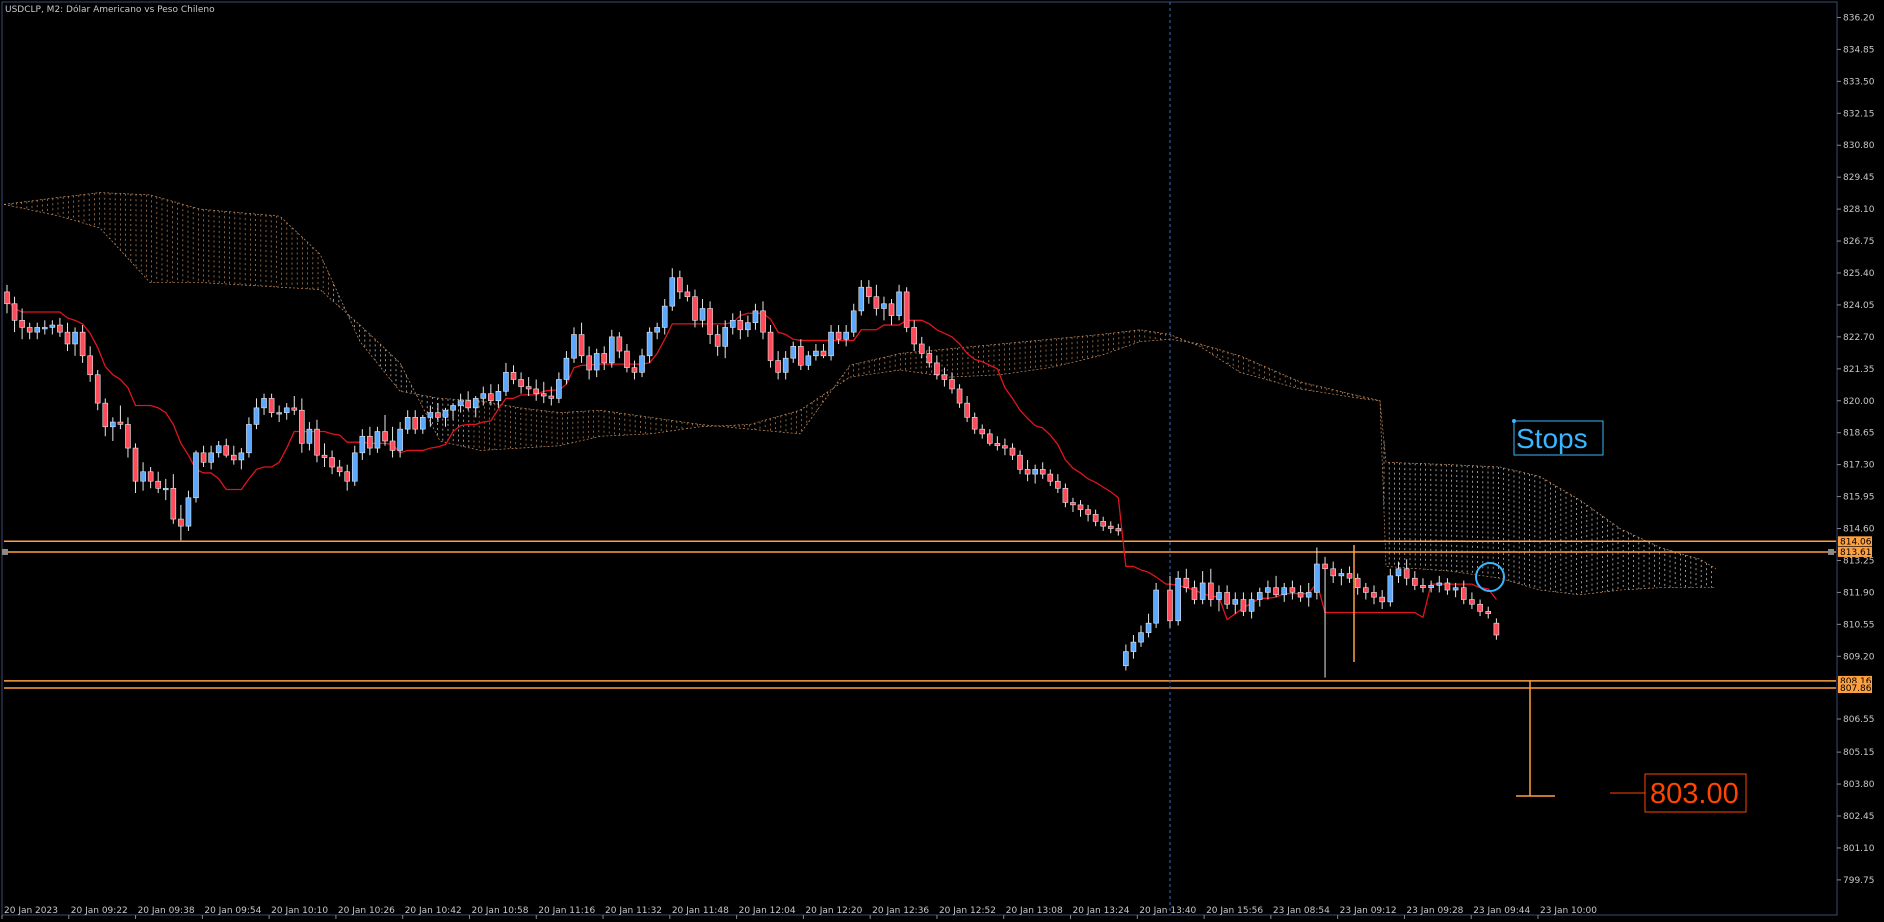  Describe the element at coordinates (1859, 849) in the screenshot. I see `price-tick-label: 801.10` at that location.